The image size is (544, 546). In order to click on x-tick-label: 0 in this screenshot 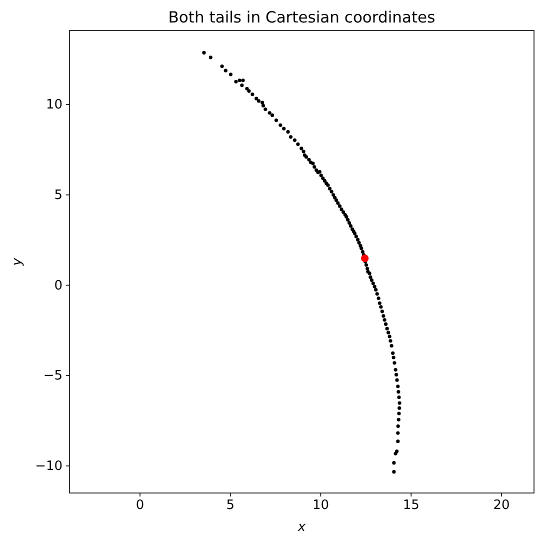, I will do `click(140, 506)`.